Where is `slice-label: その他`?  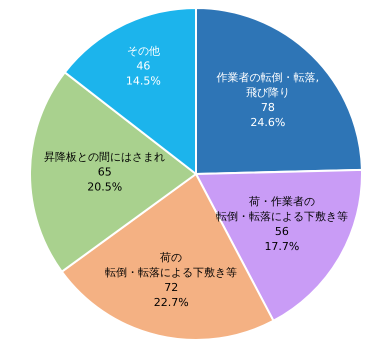
slice-label: その他 is located at coordinates (143, 51).